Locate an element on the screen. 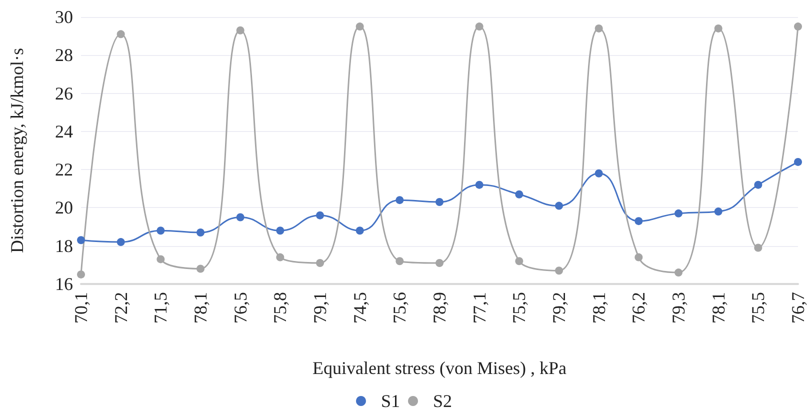 Image resolution: width=808 pixels, height=415 pixels. x-tick-label: 79,2 is located at coordinates (559, 308).